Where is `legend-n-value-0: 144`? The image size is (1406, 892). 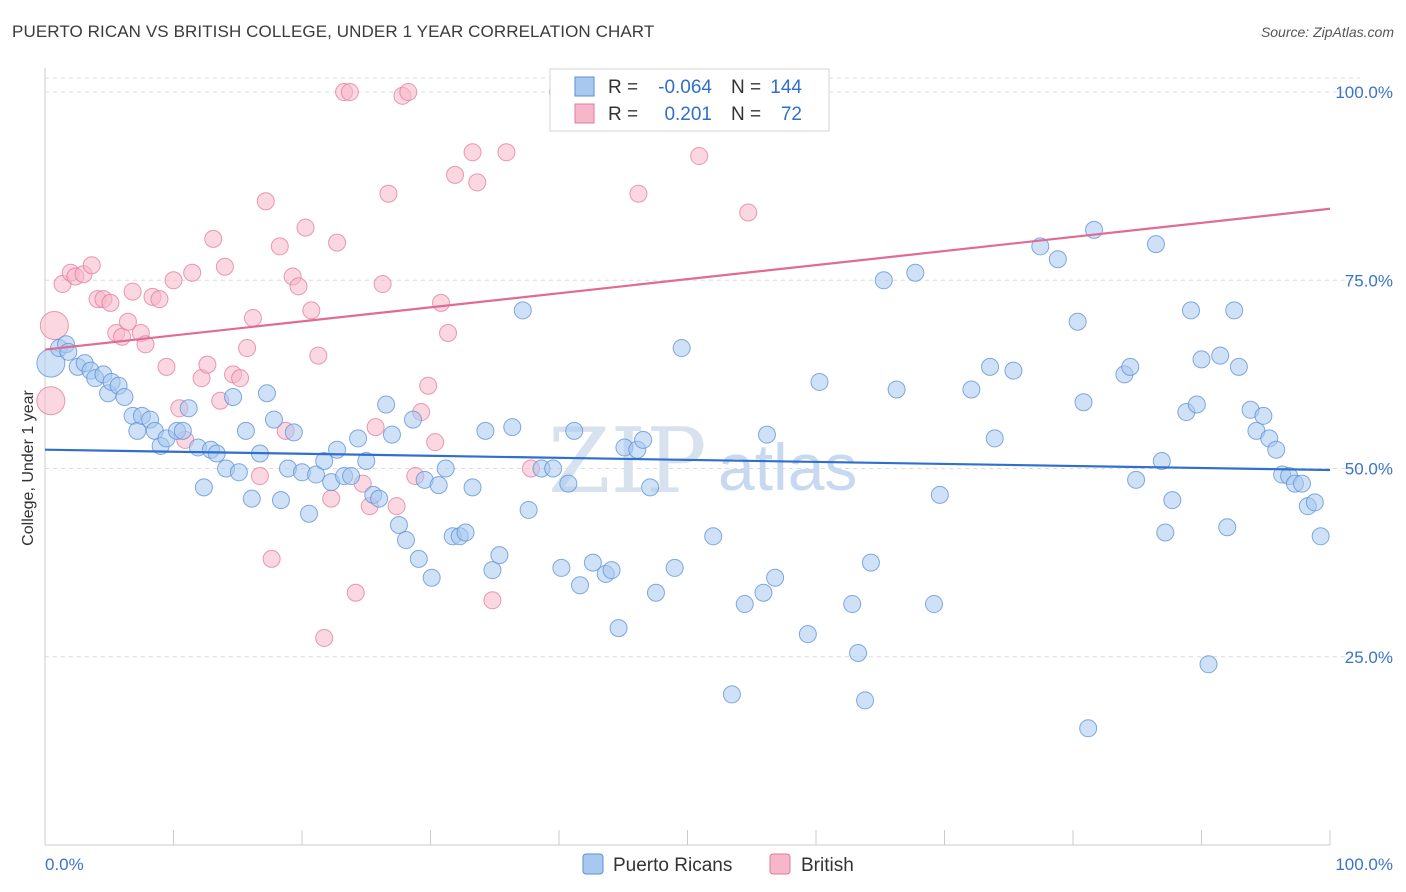 legend-n-value-0: 144 is located at coordinates (786, 87).